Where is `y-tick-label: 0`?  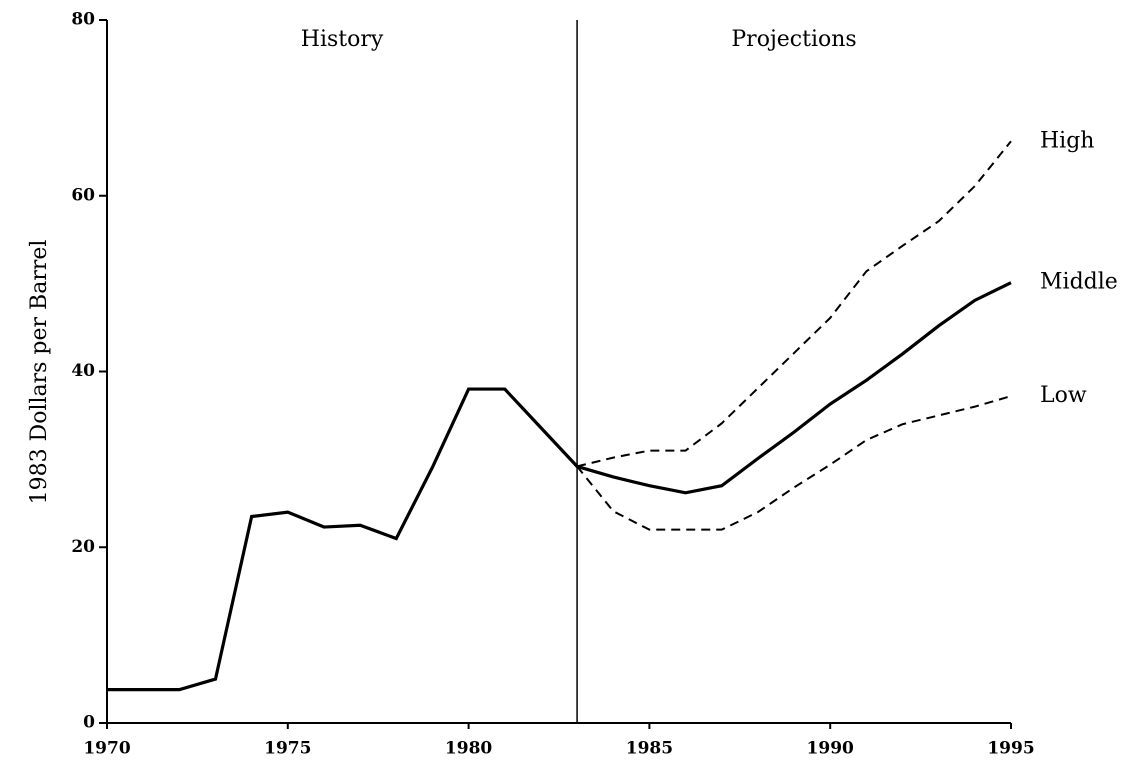 y-tick-label: 0 is located at coordinates (89, 723).